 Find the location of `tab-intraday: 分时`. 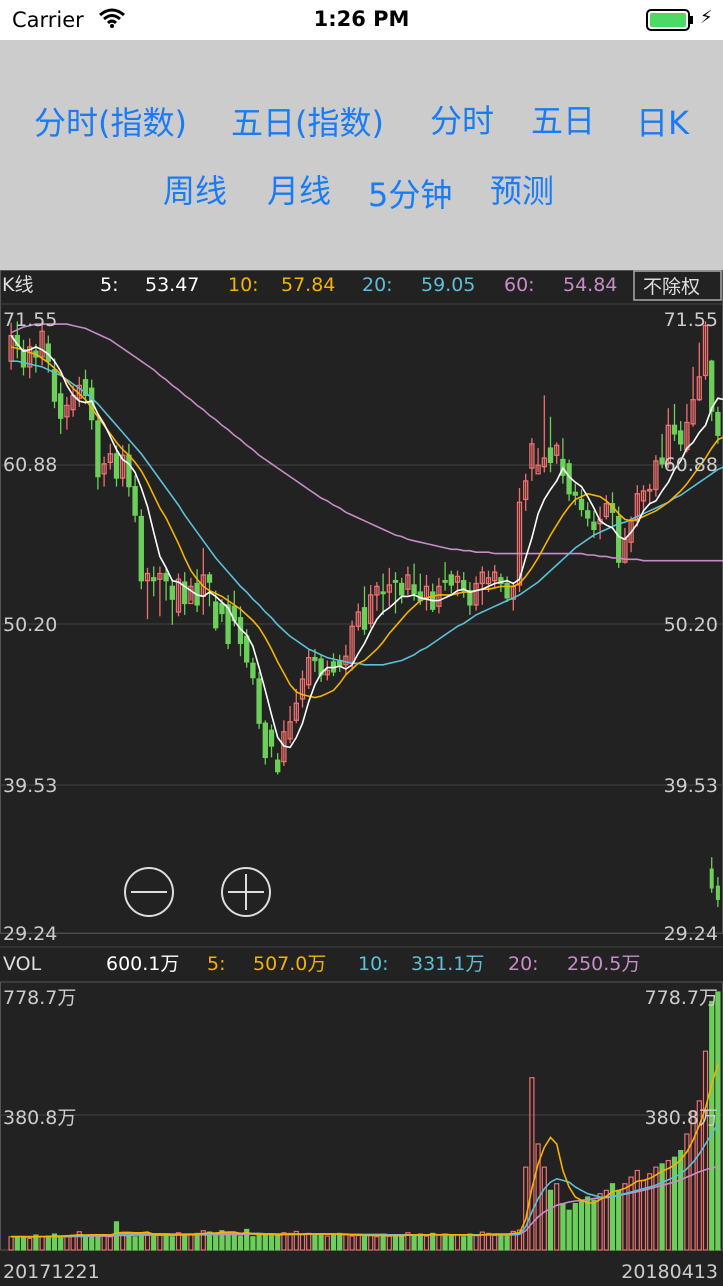

tab-intraday: 分时 is located at coordinates (462, 121).